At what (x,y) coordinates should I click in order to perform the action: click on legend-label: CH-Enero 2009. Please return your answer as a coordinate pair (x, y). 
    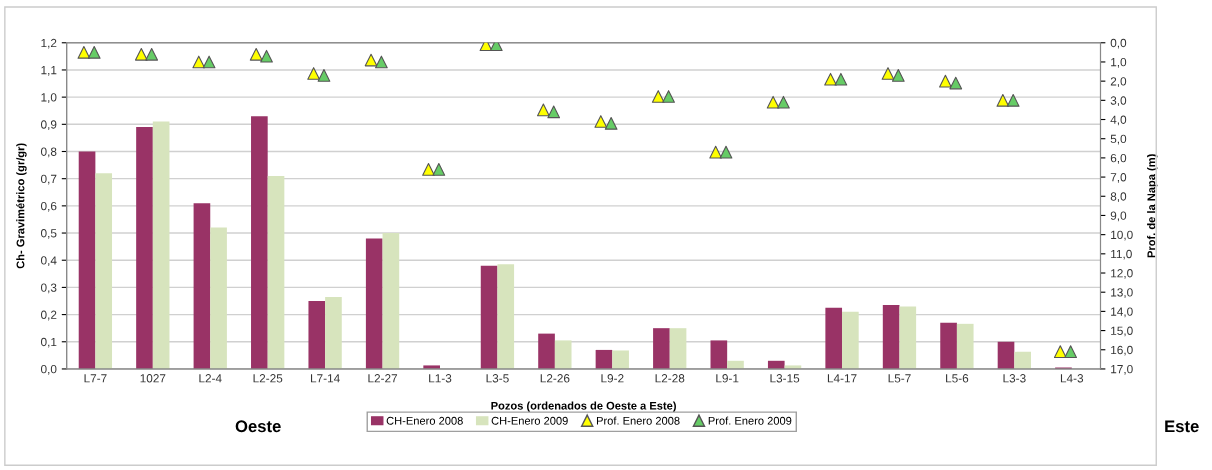
    Looking at the image, I should click on (529, 420).